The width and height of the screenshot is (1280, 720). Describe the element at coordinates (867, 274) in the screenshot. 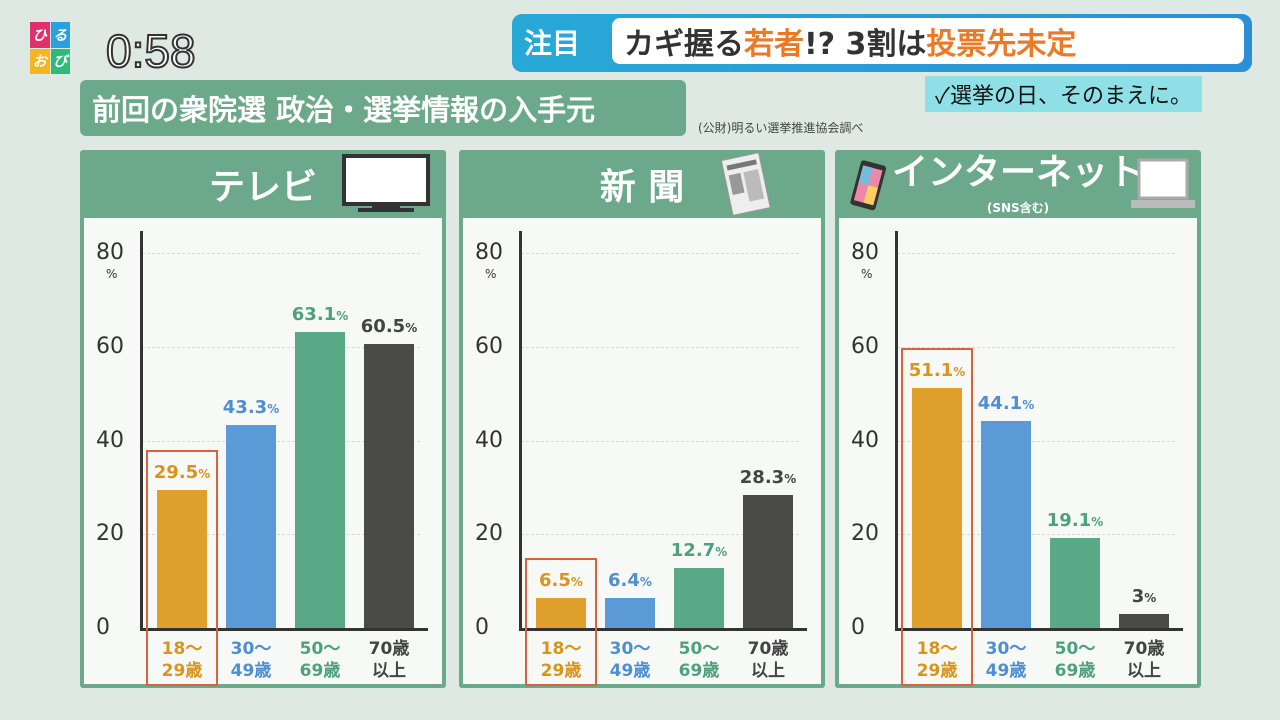

I see `y-unit-label: %` at that location.